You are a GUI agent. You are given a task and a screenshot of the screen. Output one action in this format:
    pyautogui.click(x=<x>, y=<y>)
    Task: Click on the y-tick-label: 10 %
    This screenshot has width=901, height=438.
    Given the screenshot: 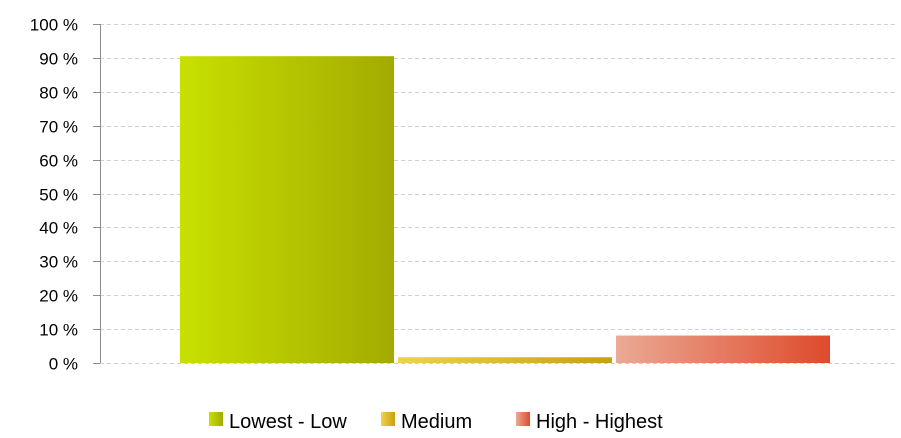 What is the action you would take?
    pyautogui.click(x=58, y=330)
    